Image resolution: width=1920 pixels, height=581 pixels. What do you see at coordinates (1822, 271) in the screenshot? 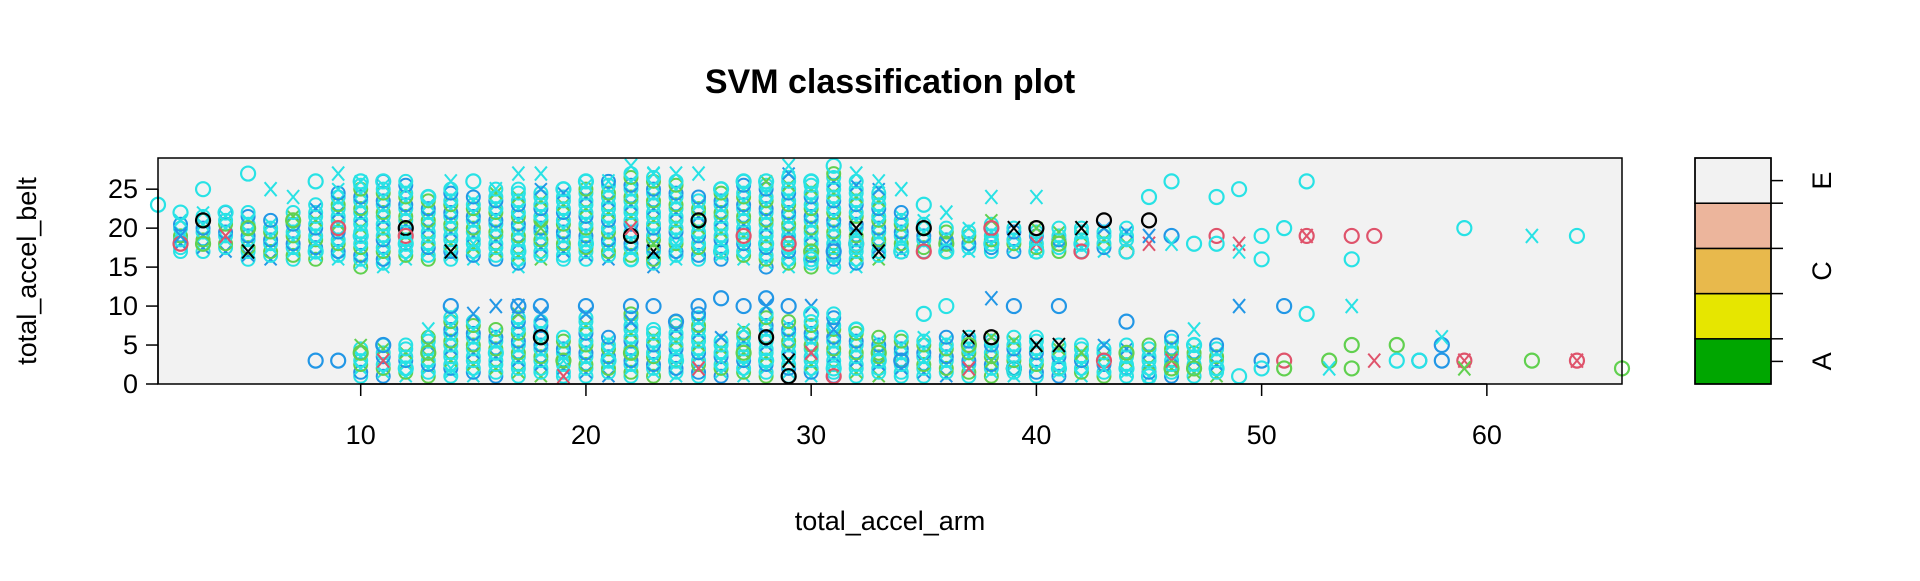
I see `legend-tick-label: C` at bounding box center [1822, 271].